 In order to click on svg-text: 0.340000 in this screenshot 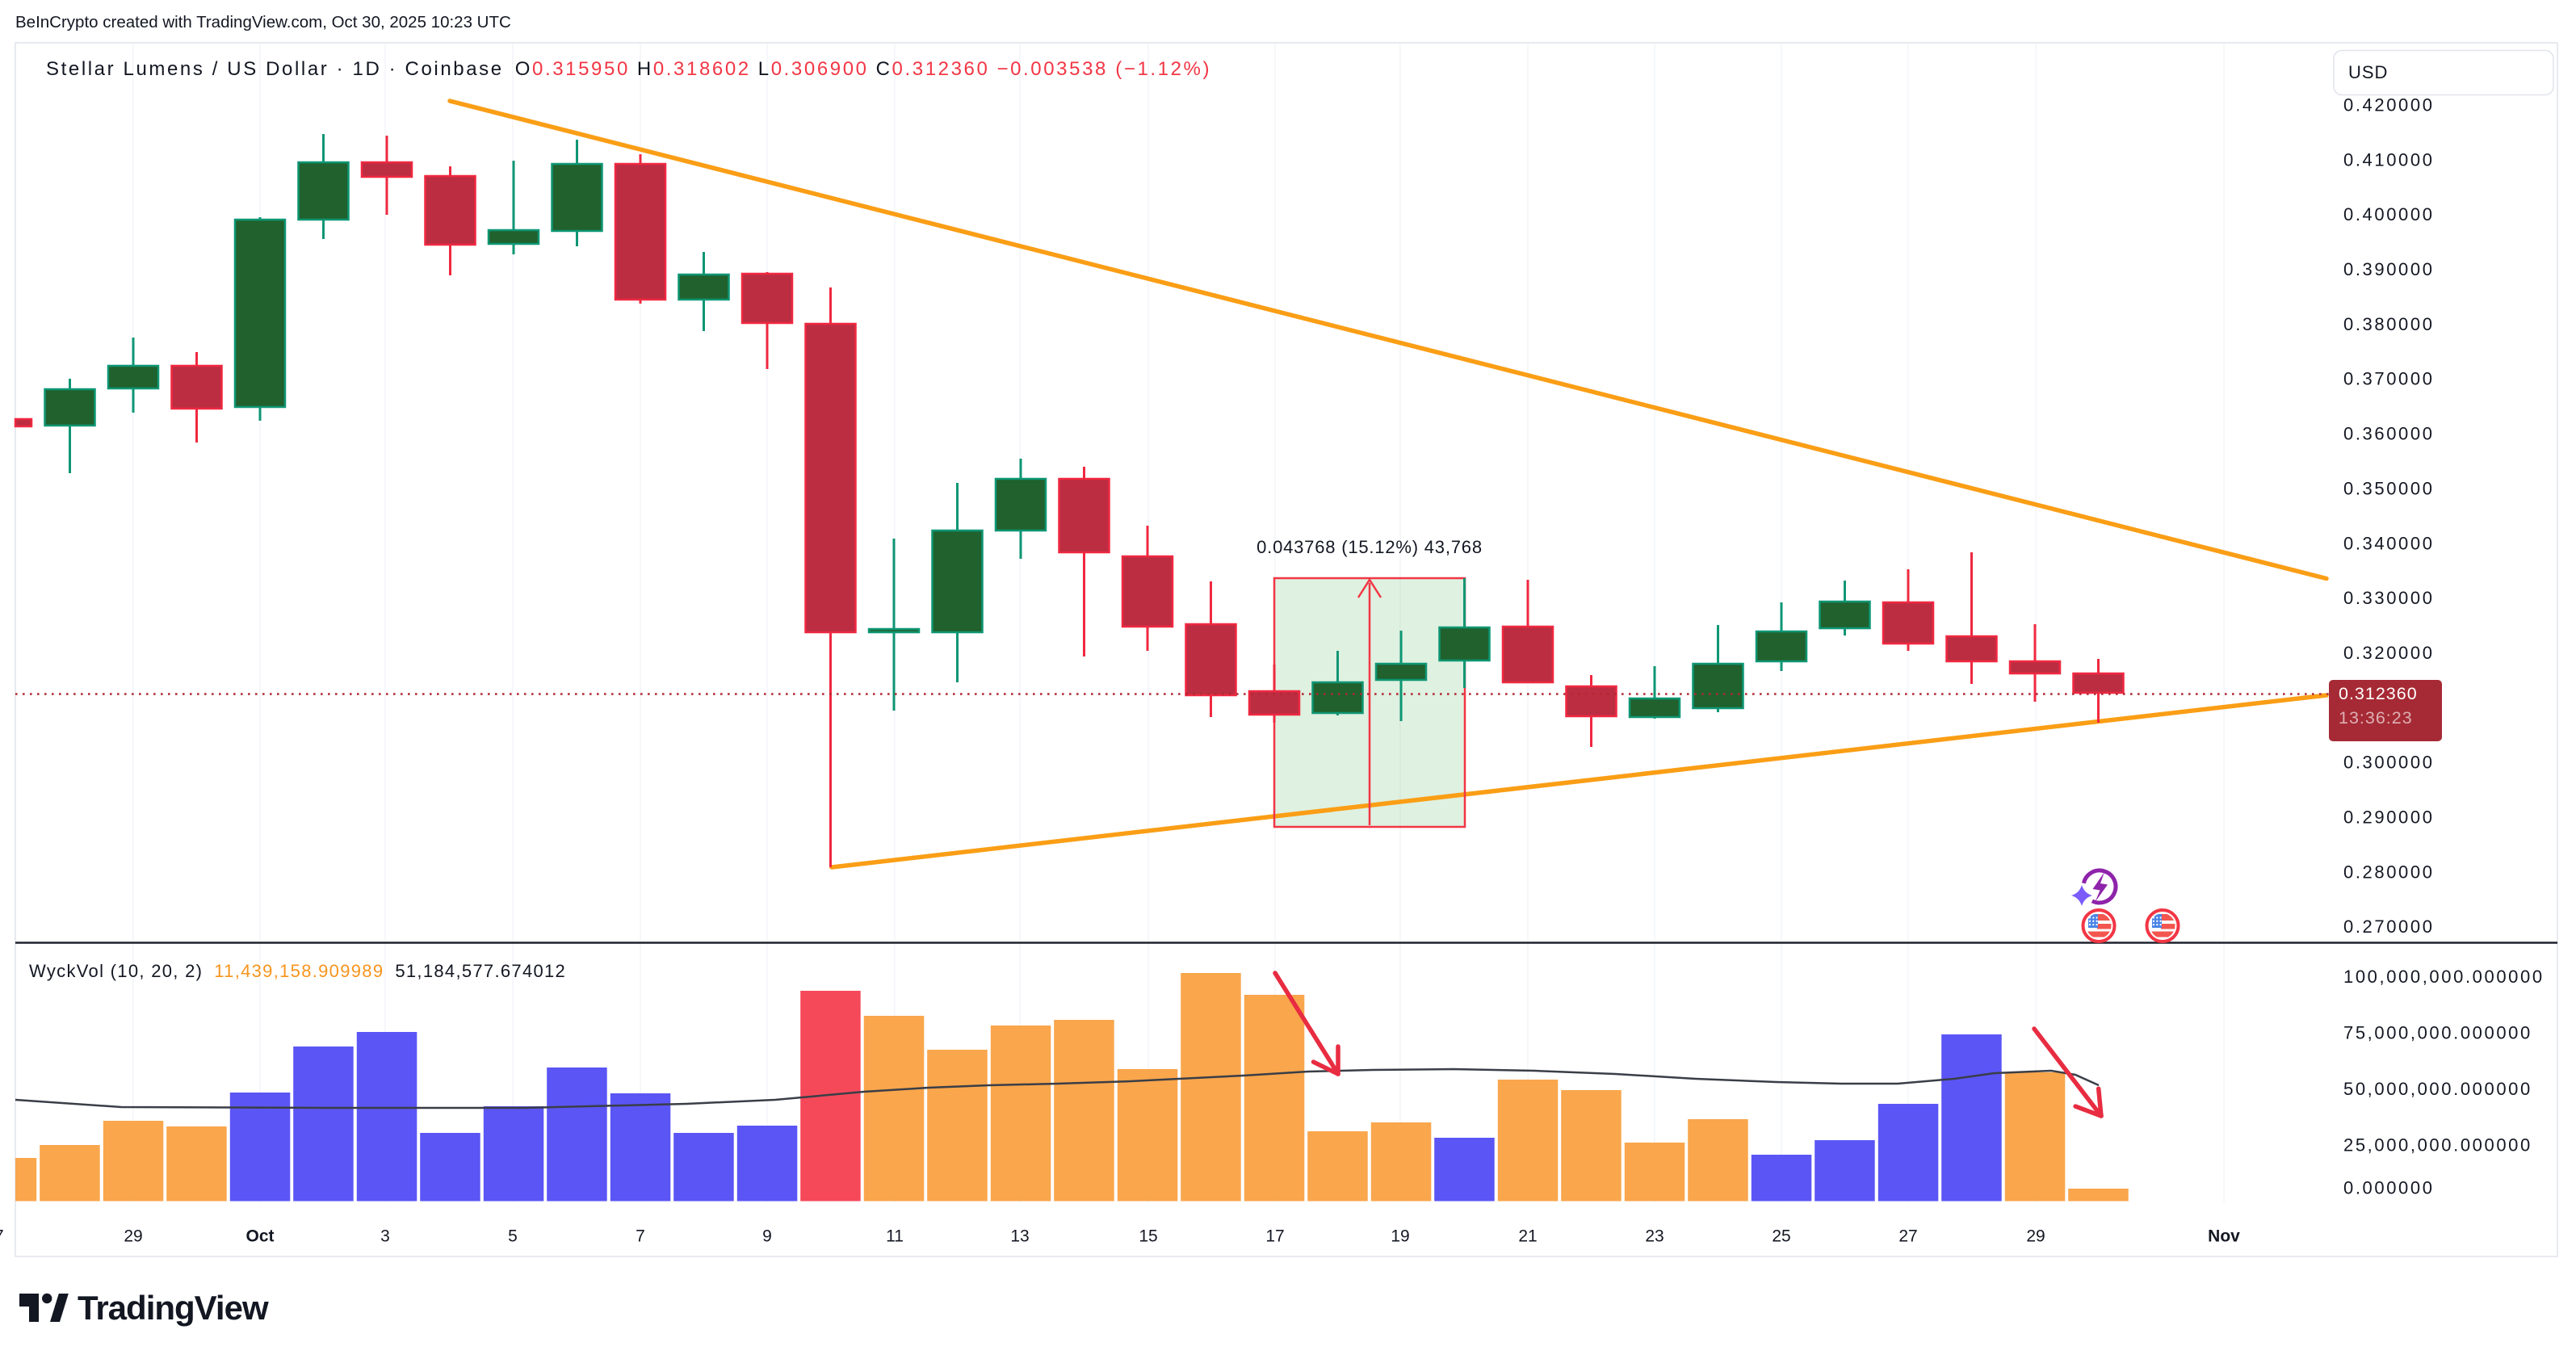, I will do `click(2389, 543)`.